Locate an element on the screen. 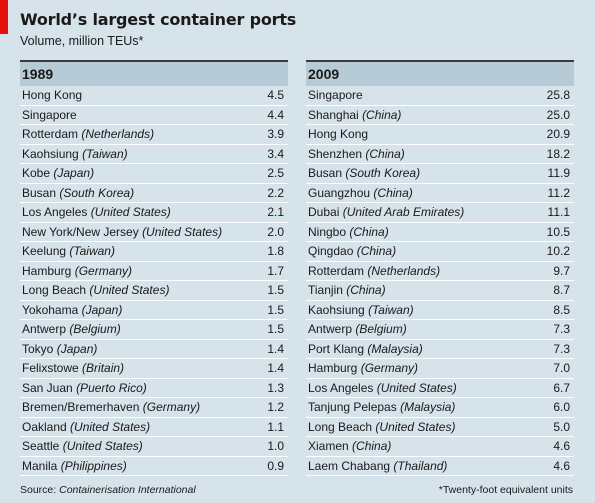  table-header: 1989 is located at coordinates (154, 73).